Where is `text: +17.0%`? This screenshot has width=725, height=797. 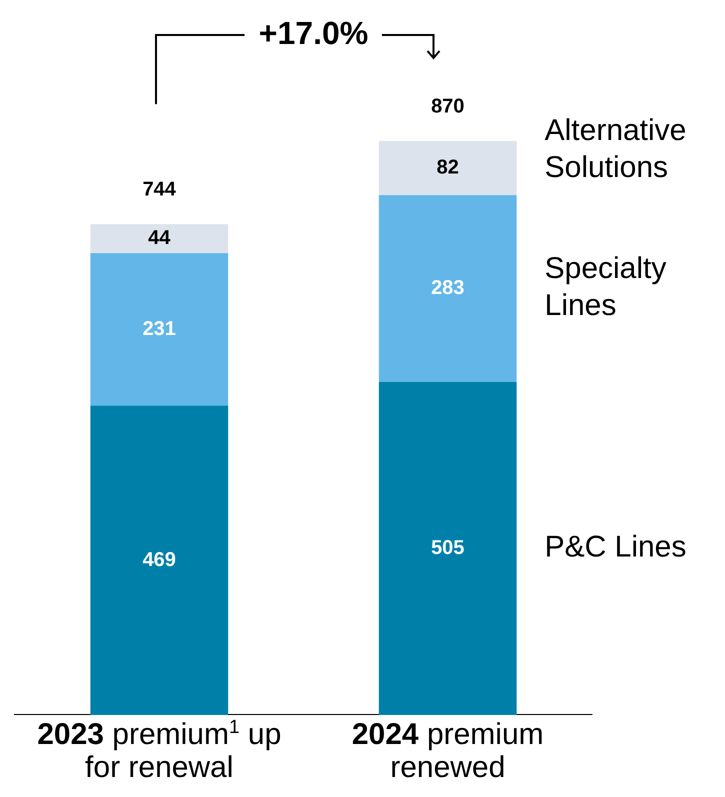
text: +17.0% is located at coordinates (313, 32).